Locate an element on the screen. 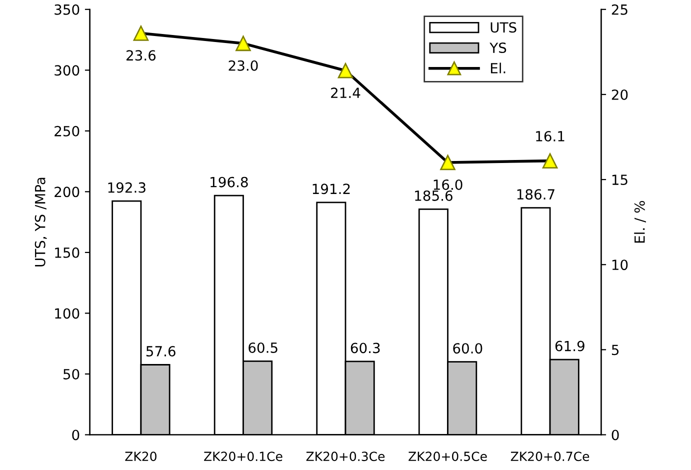  x-tick-label: ZK20+0.1Ce is located at coordinates (243, 457).